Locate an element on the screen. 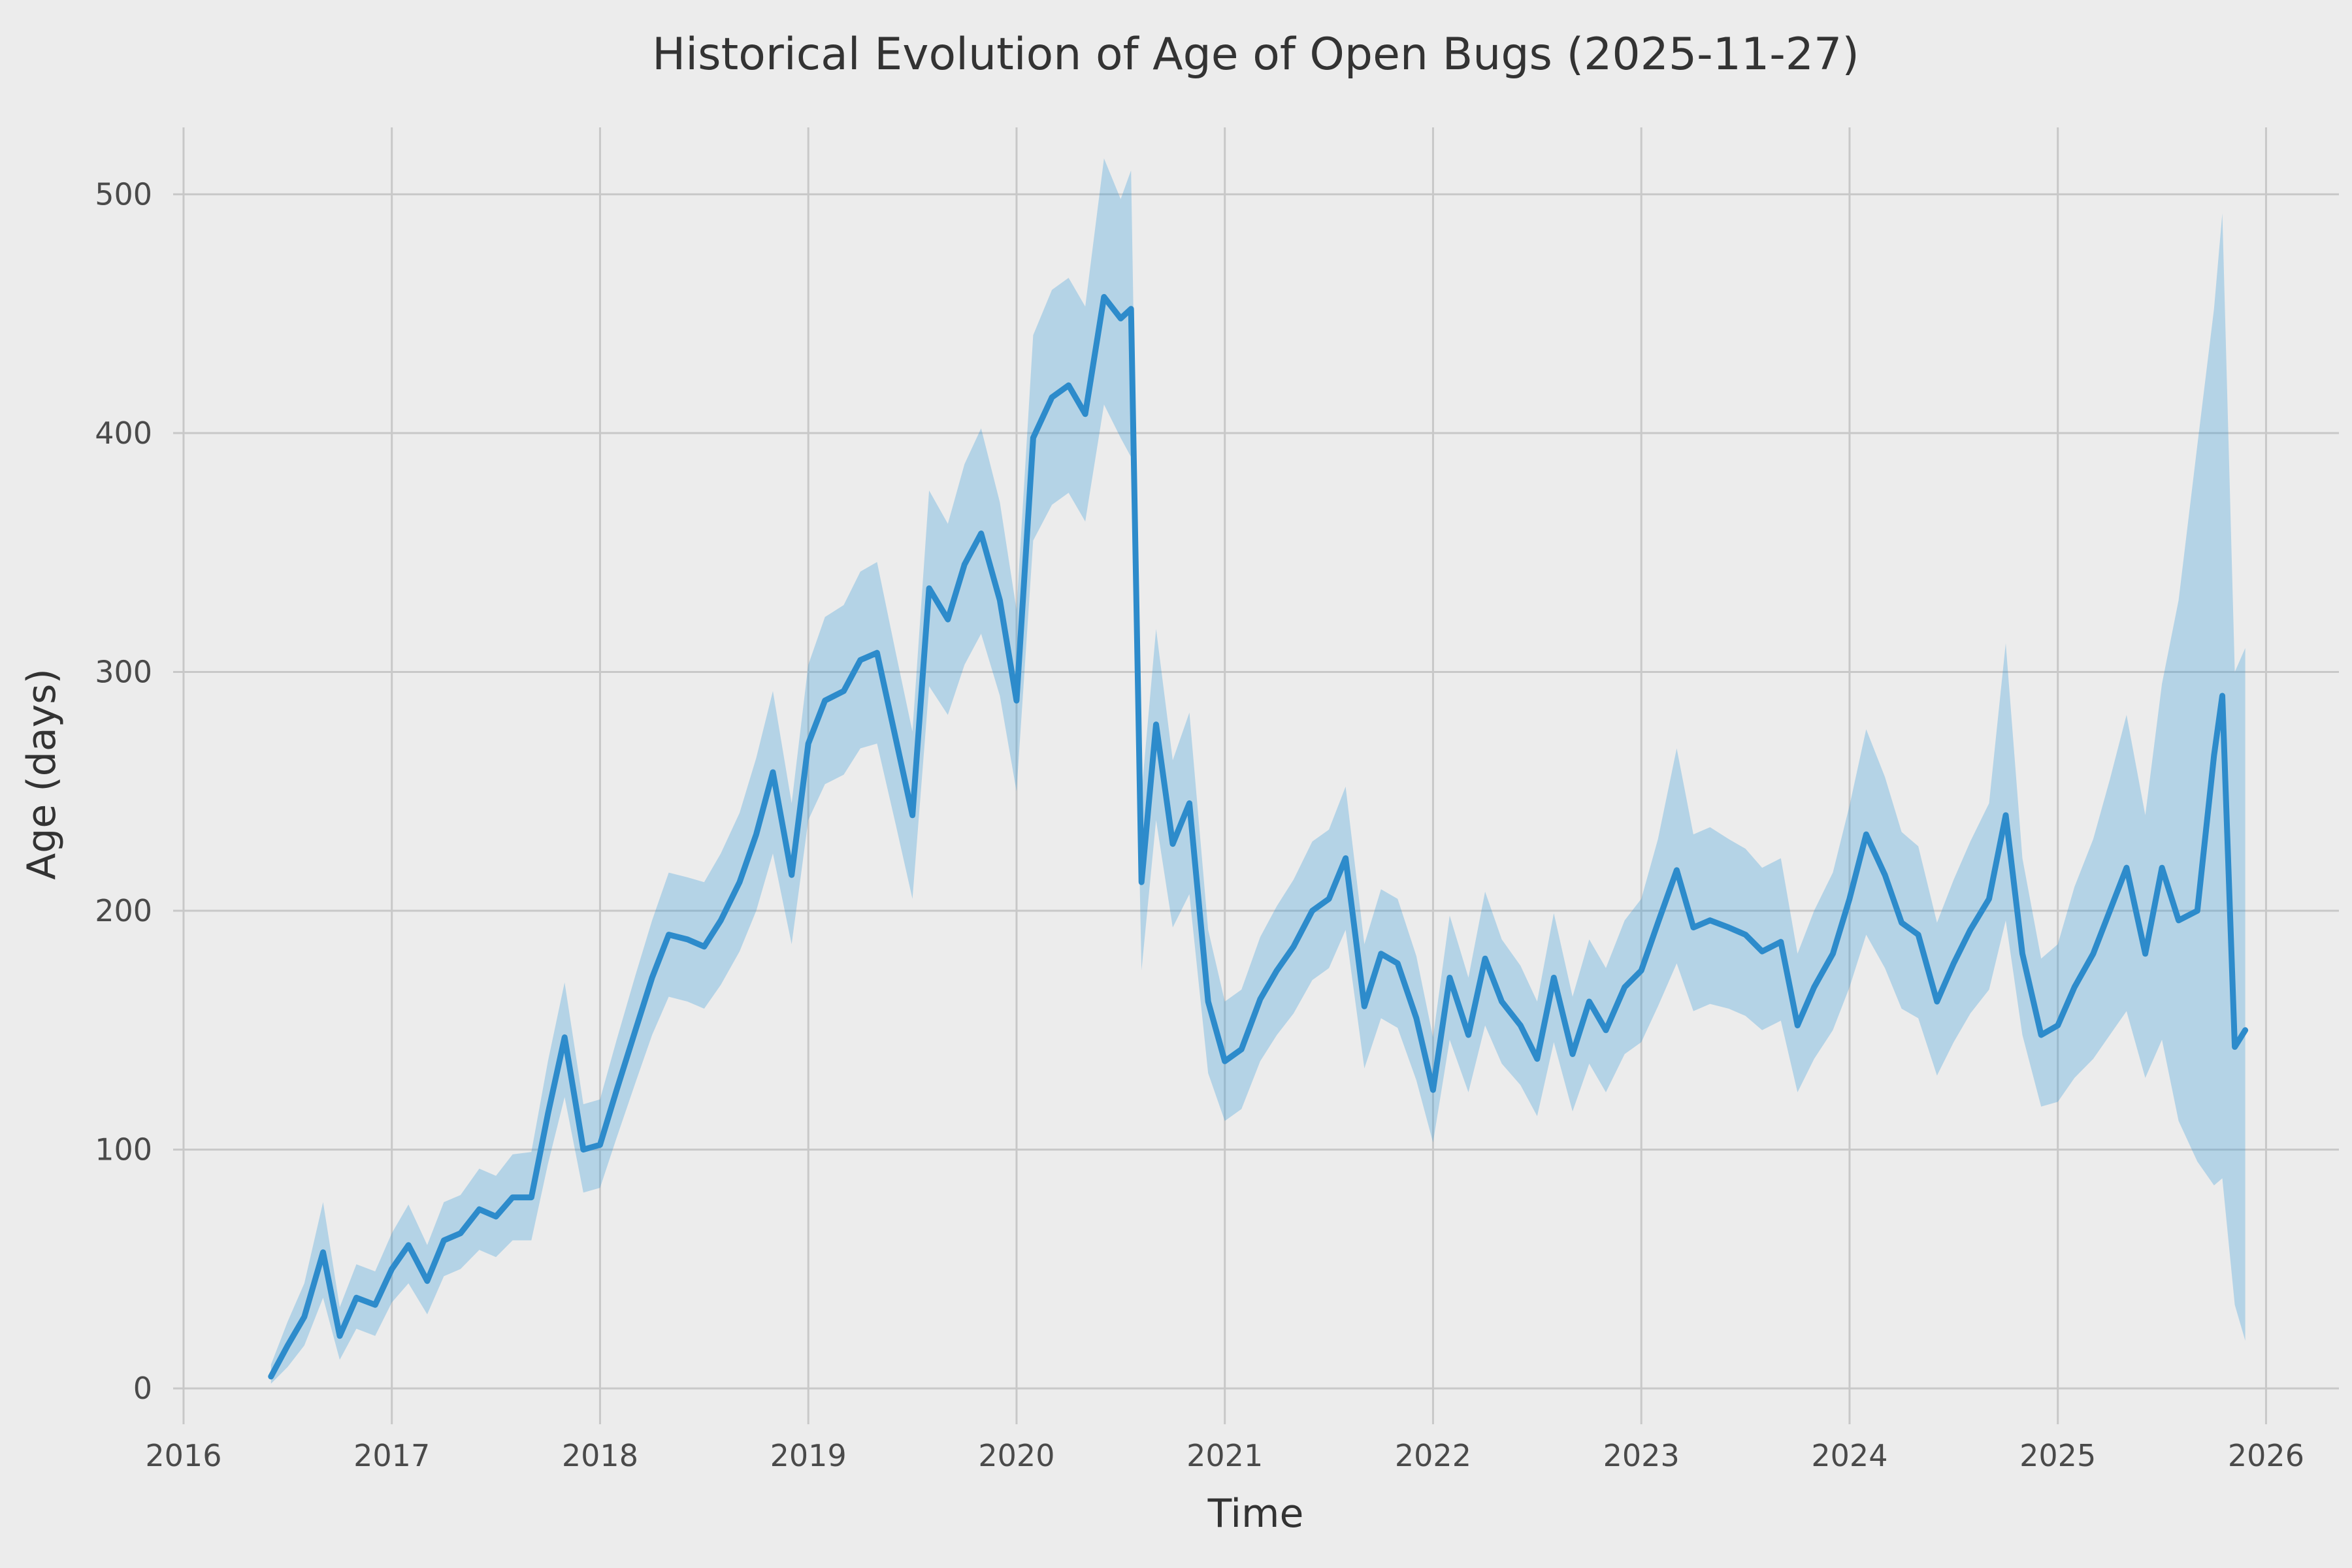 The image size is (2352, 1568). y-tick-label: 400 is located at coordinates (123, 433).